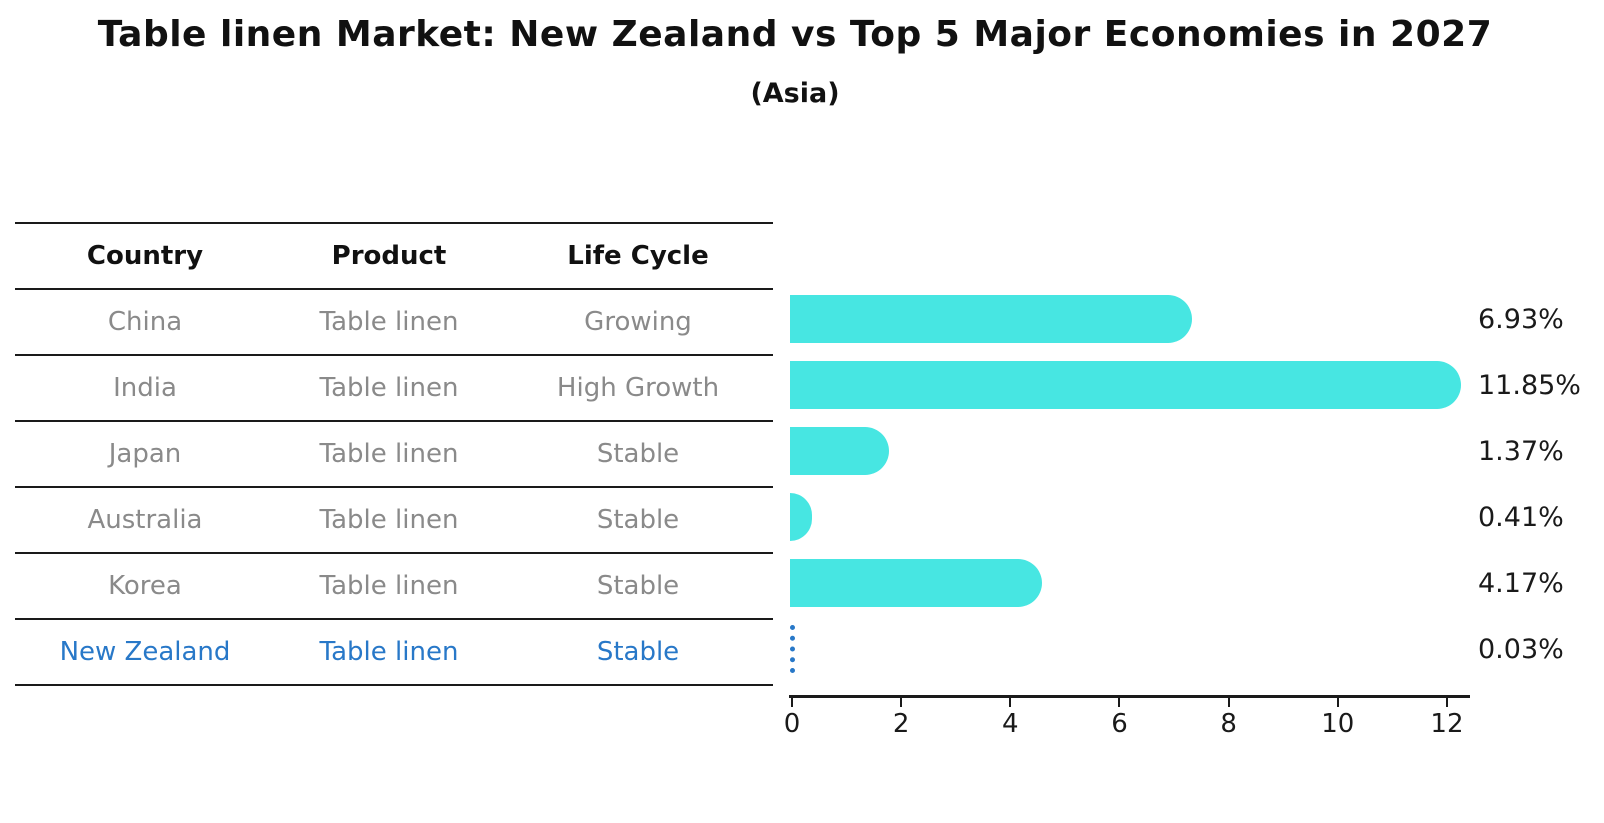  Describe the element at coordinates (916, 583) in the screenshot. I see `bar-korea` at that location.